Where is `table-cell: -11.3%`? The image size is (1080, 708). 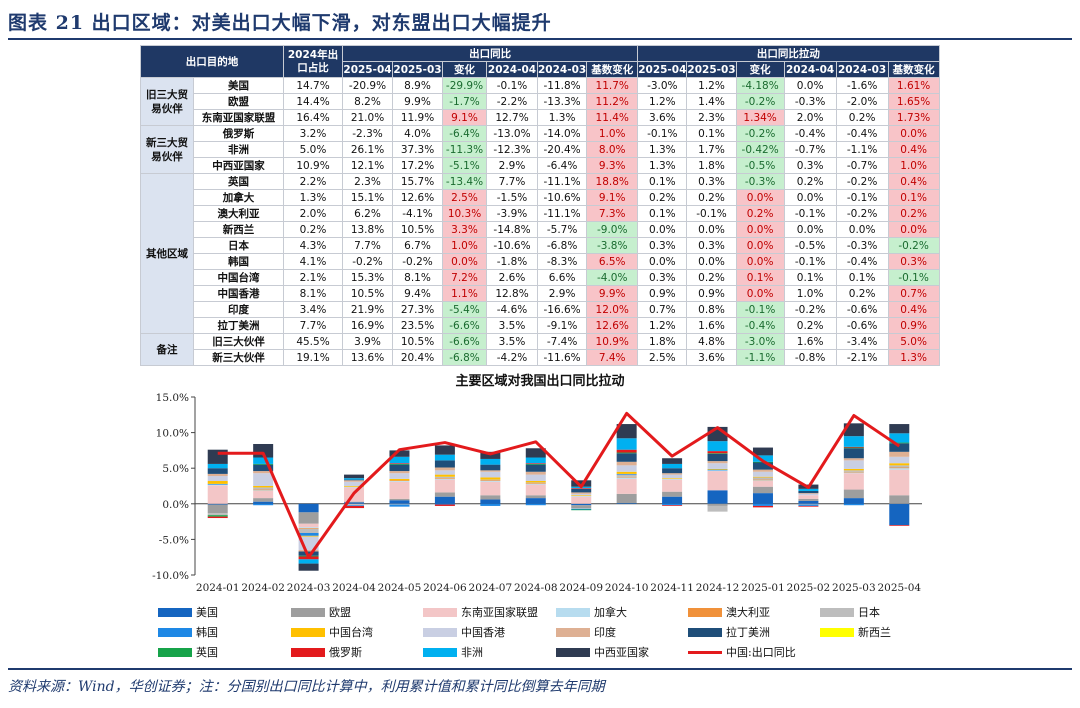 table-cell: -11.3% is located at coordinates (464, 149).